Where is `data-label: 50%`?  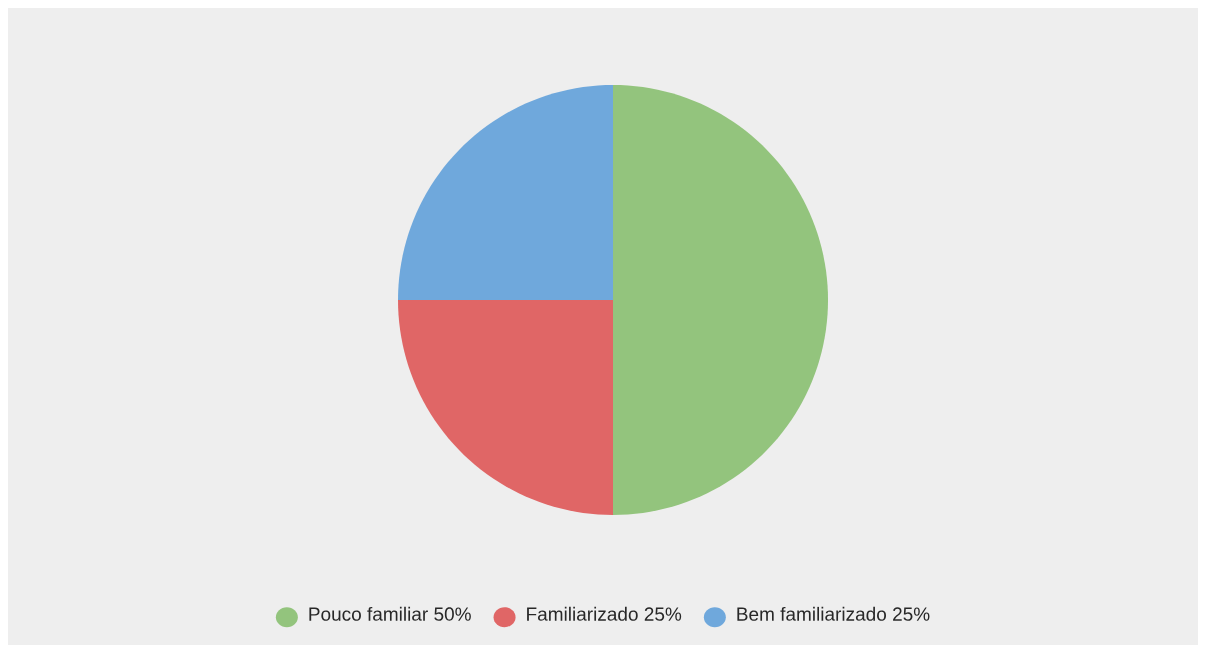
data-label: 50% is located at coordinates (452, 614).